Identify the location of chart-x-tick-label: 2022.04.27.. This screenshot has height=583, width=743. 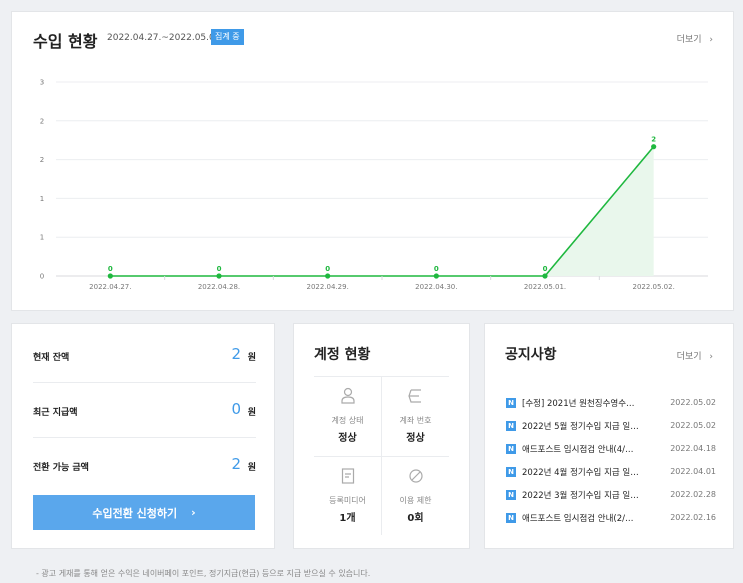
(110, 287).